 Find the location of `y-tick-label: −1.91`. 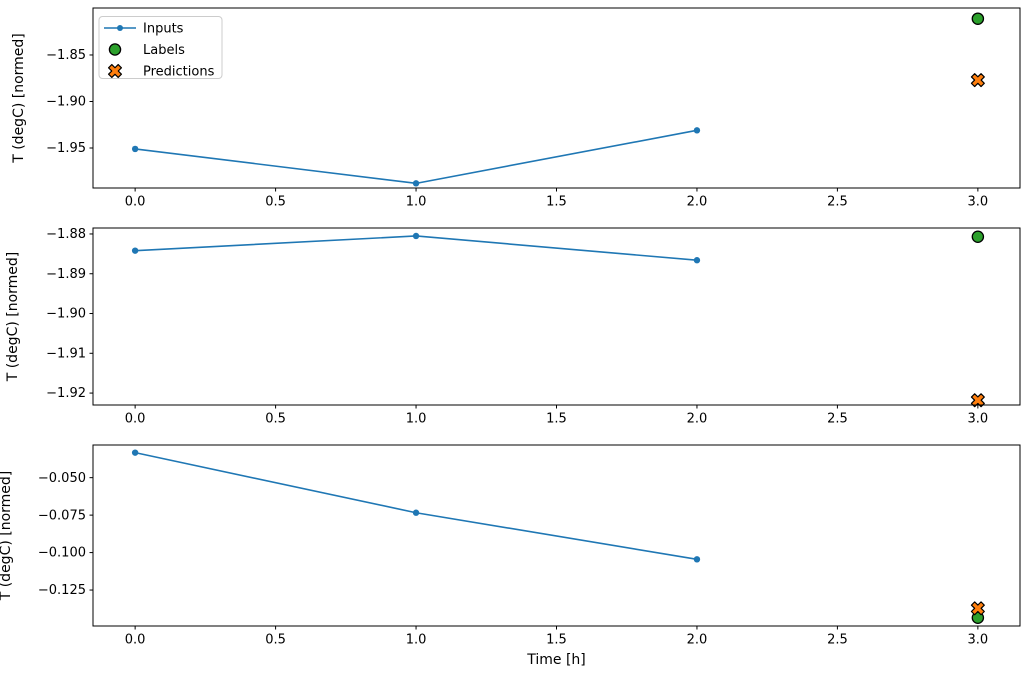

y-tick-label: −1.91 is located at coordinates (66, 353).